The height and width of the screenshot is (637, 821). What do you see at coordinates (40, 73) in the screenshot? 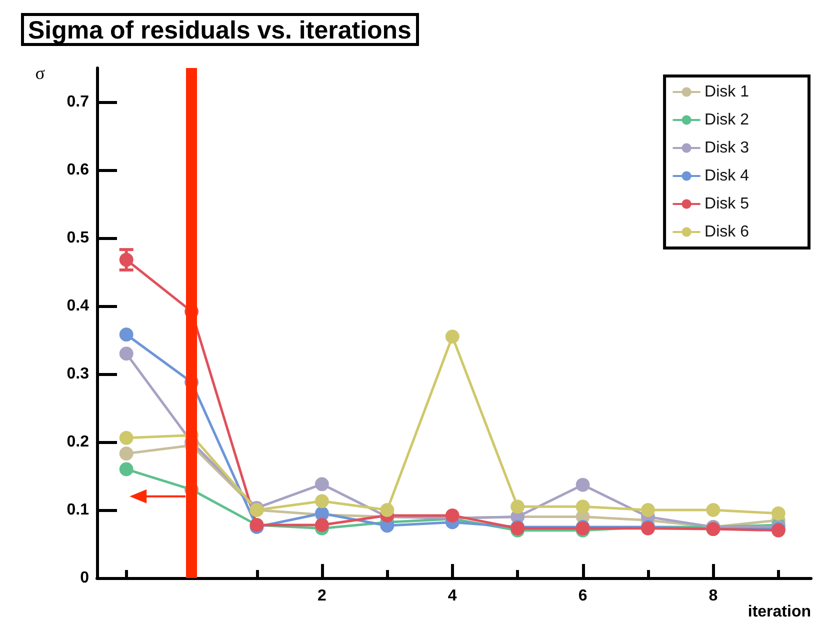
I see `y-axis-title: σ` at bounding box center [40, 73].